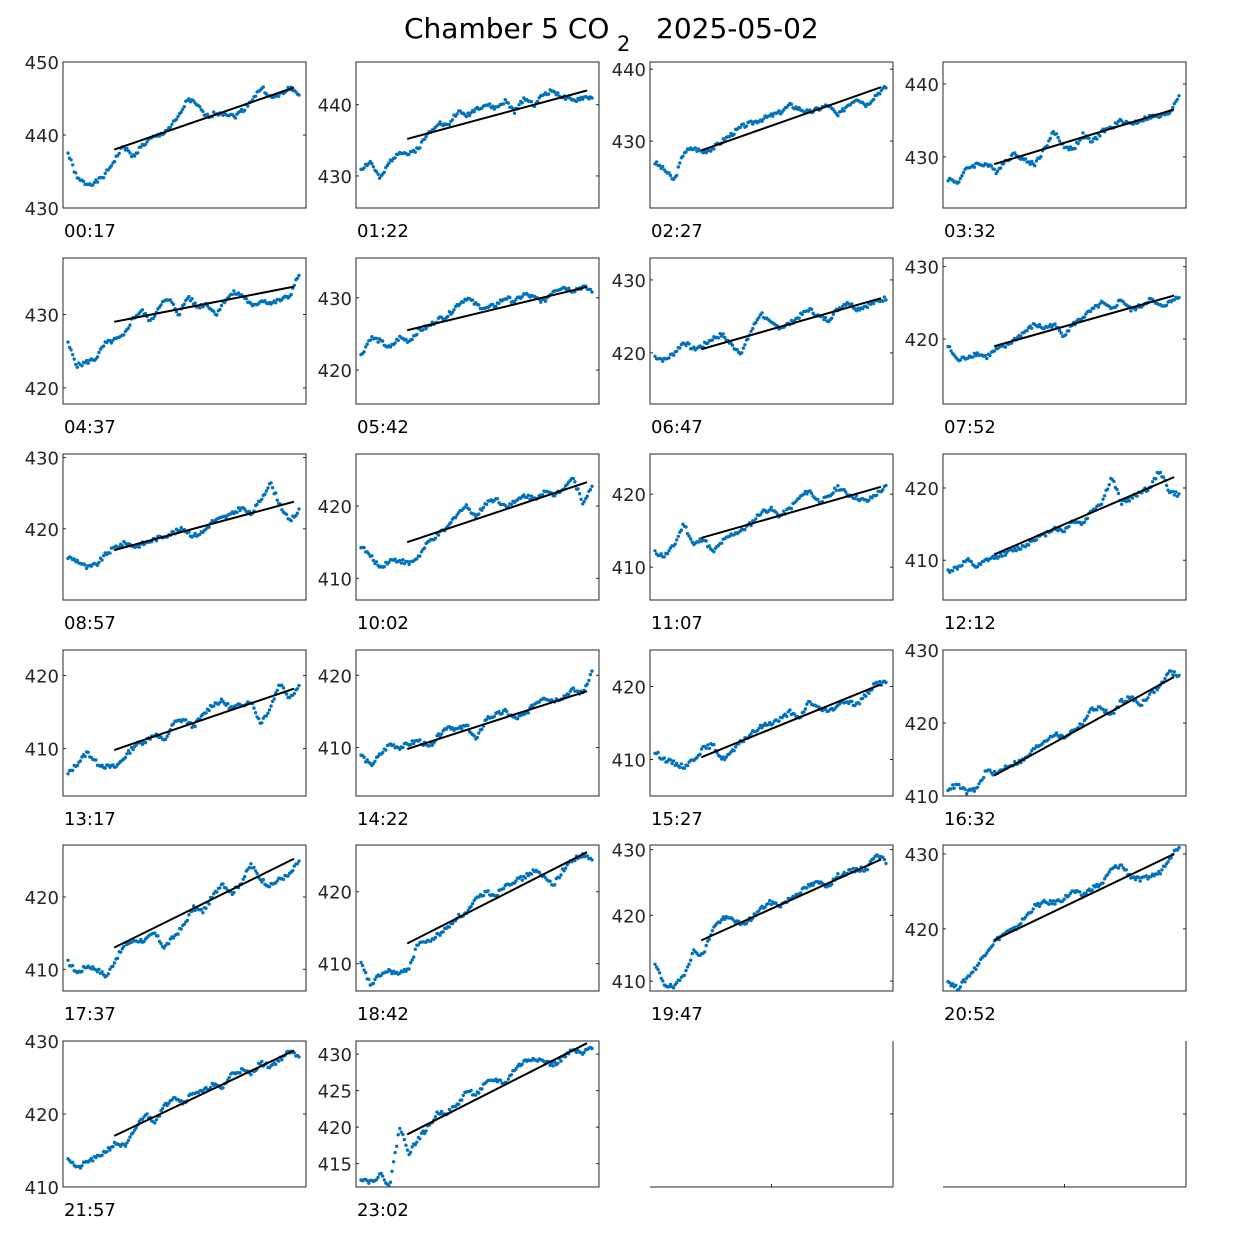 The width and height of the screenshot is (1250, 1250). I want to click on panel-11: 410 420 11:07, so click(753, 543).